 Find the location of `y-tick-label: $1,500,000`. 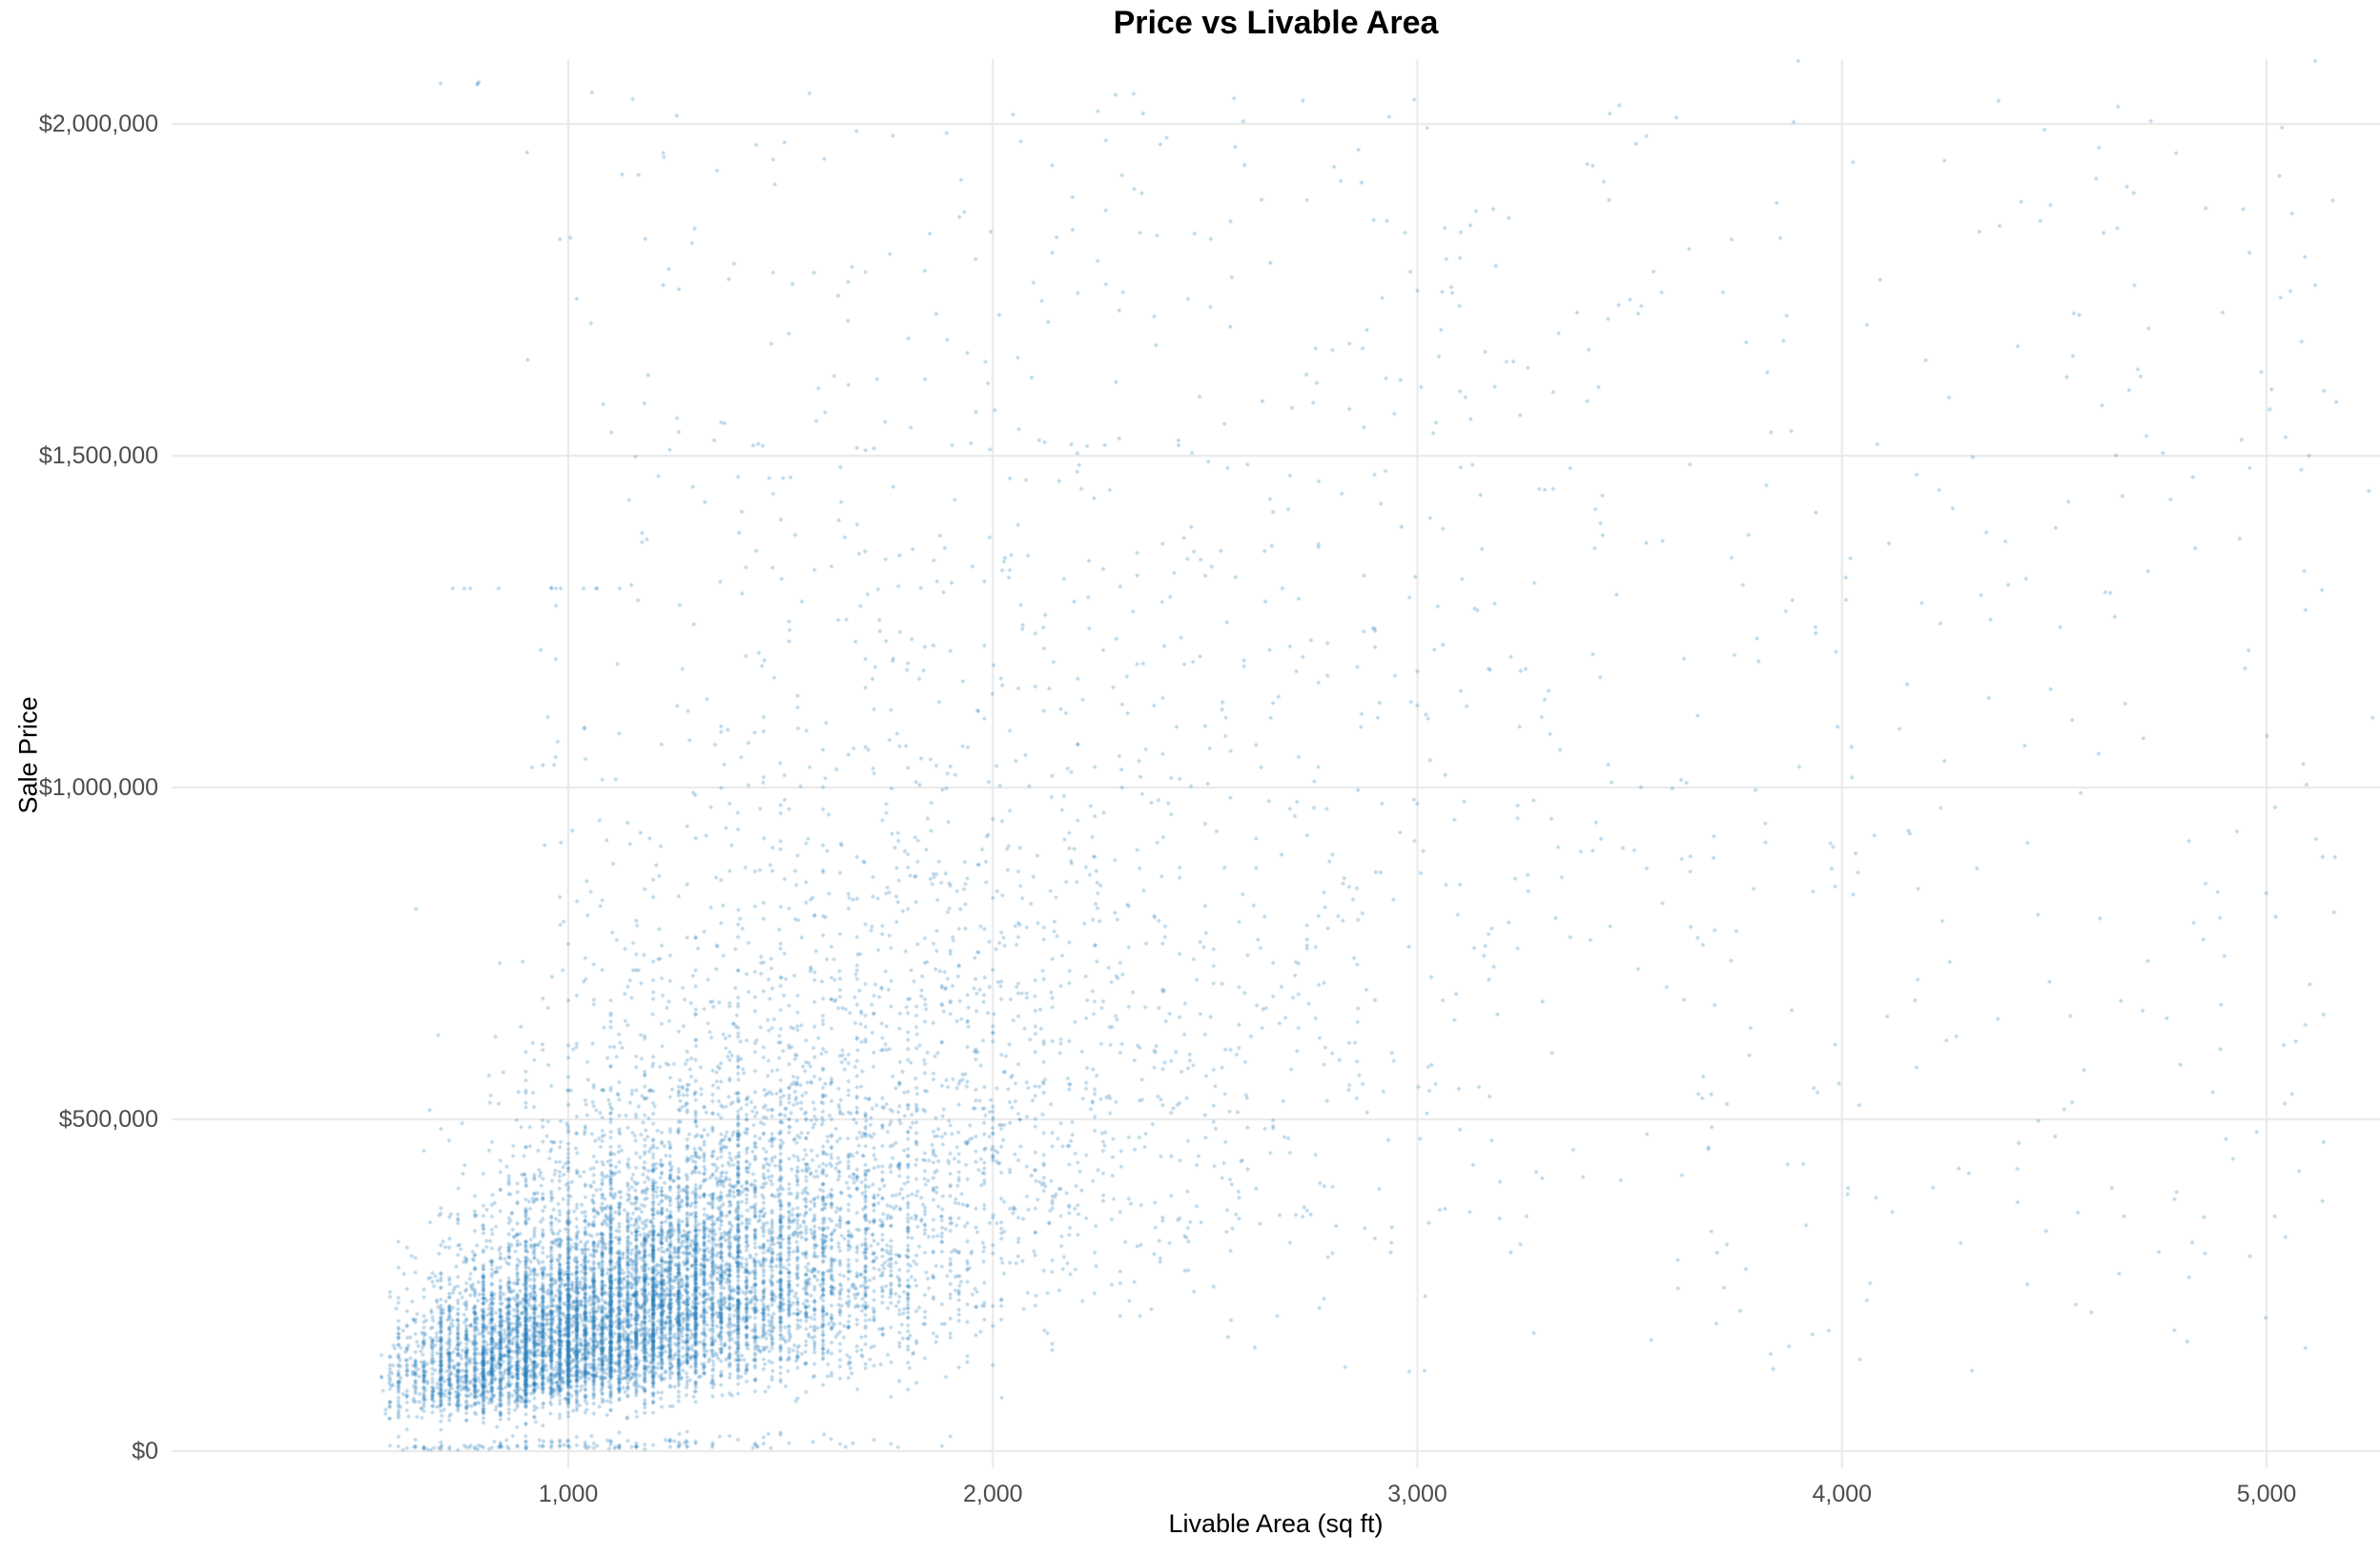

y-tick-label: $1,500,000 is located at coordinates (98, 455).